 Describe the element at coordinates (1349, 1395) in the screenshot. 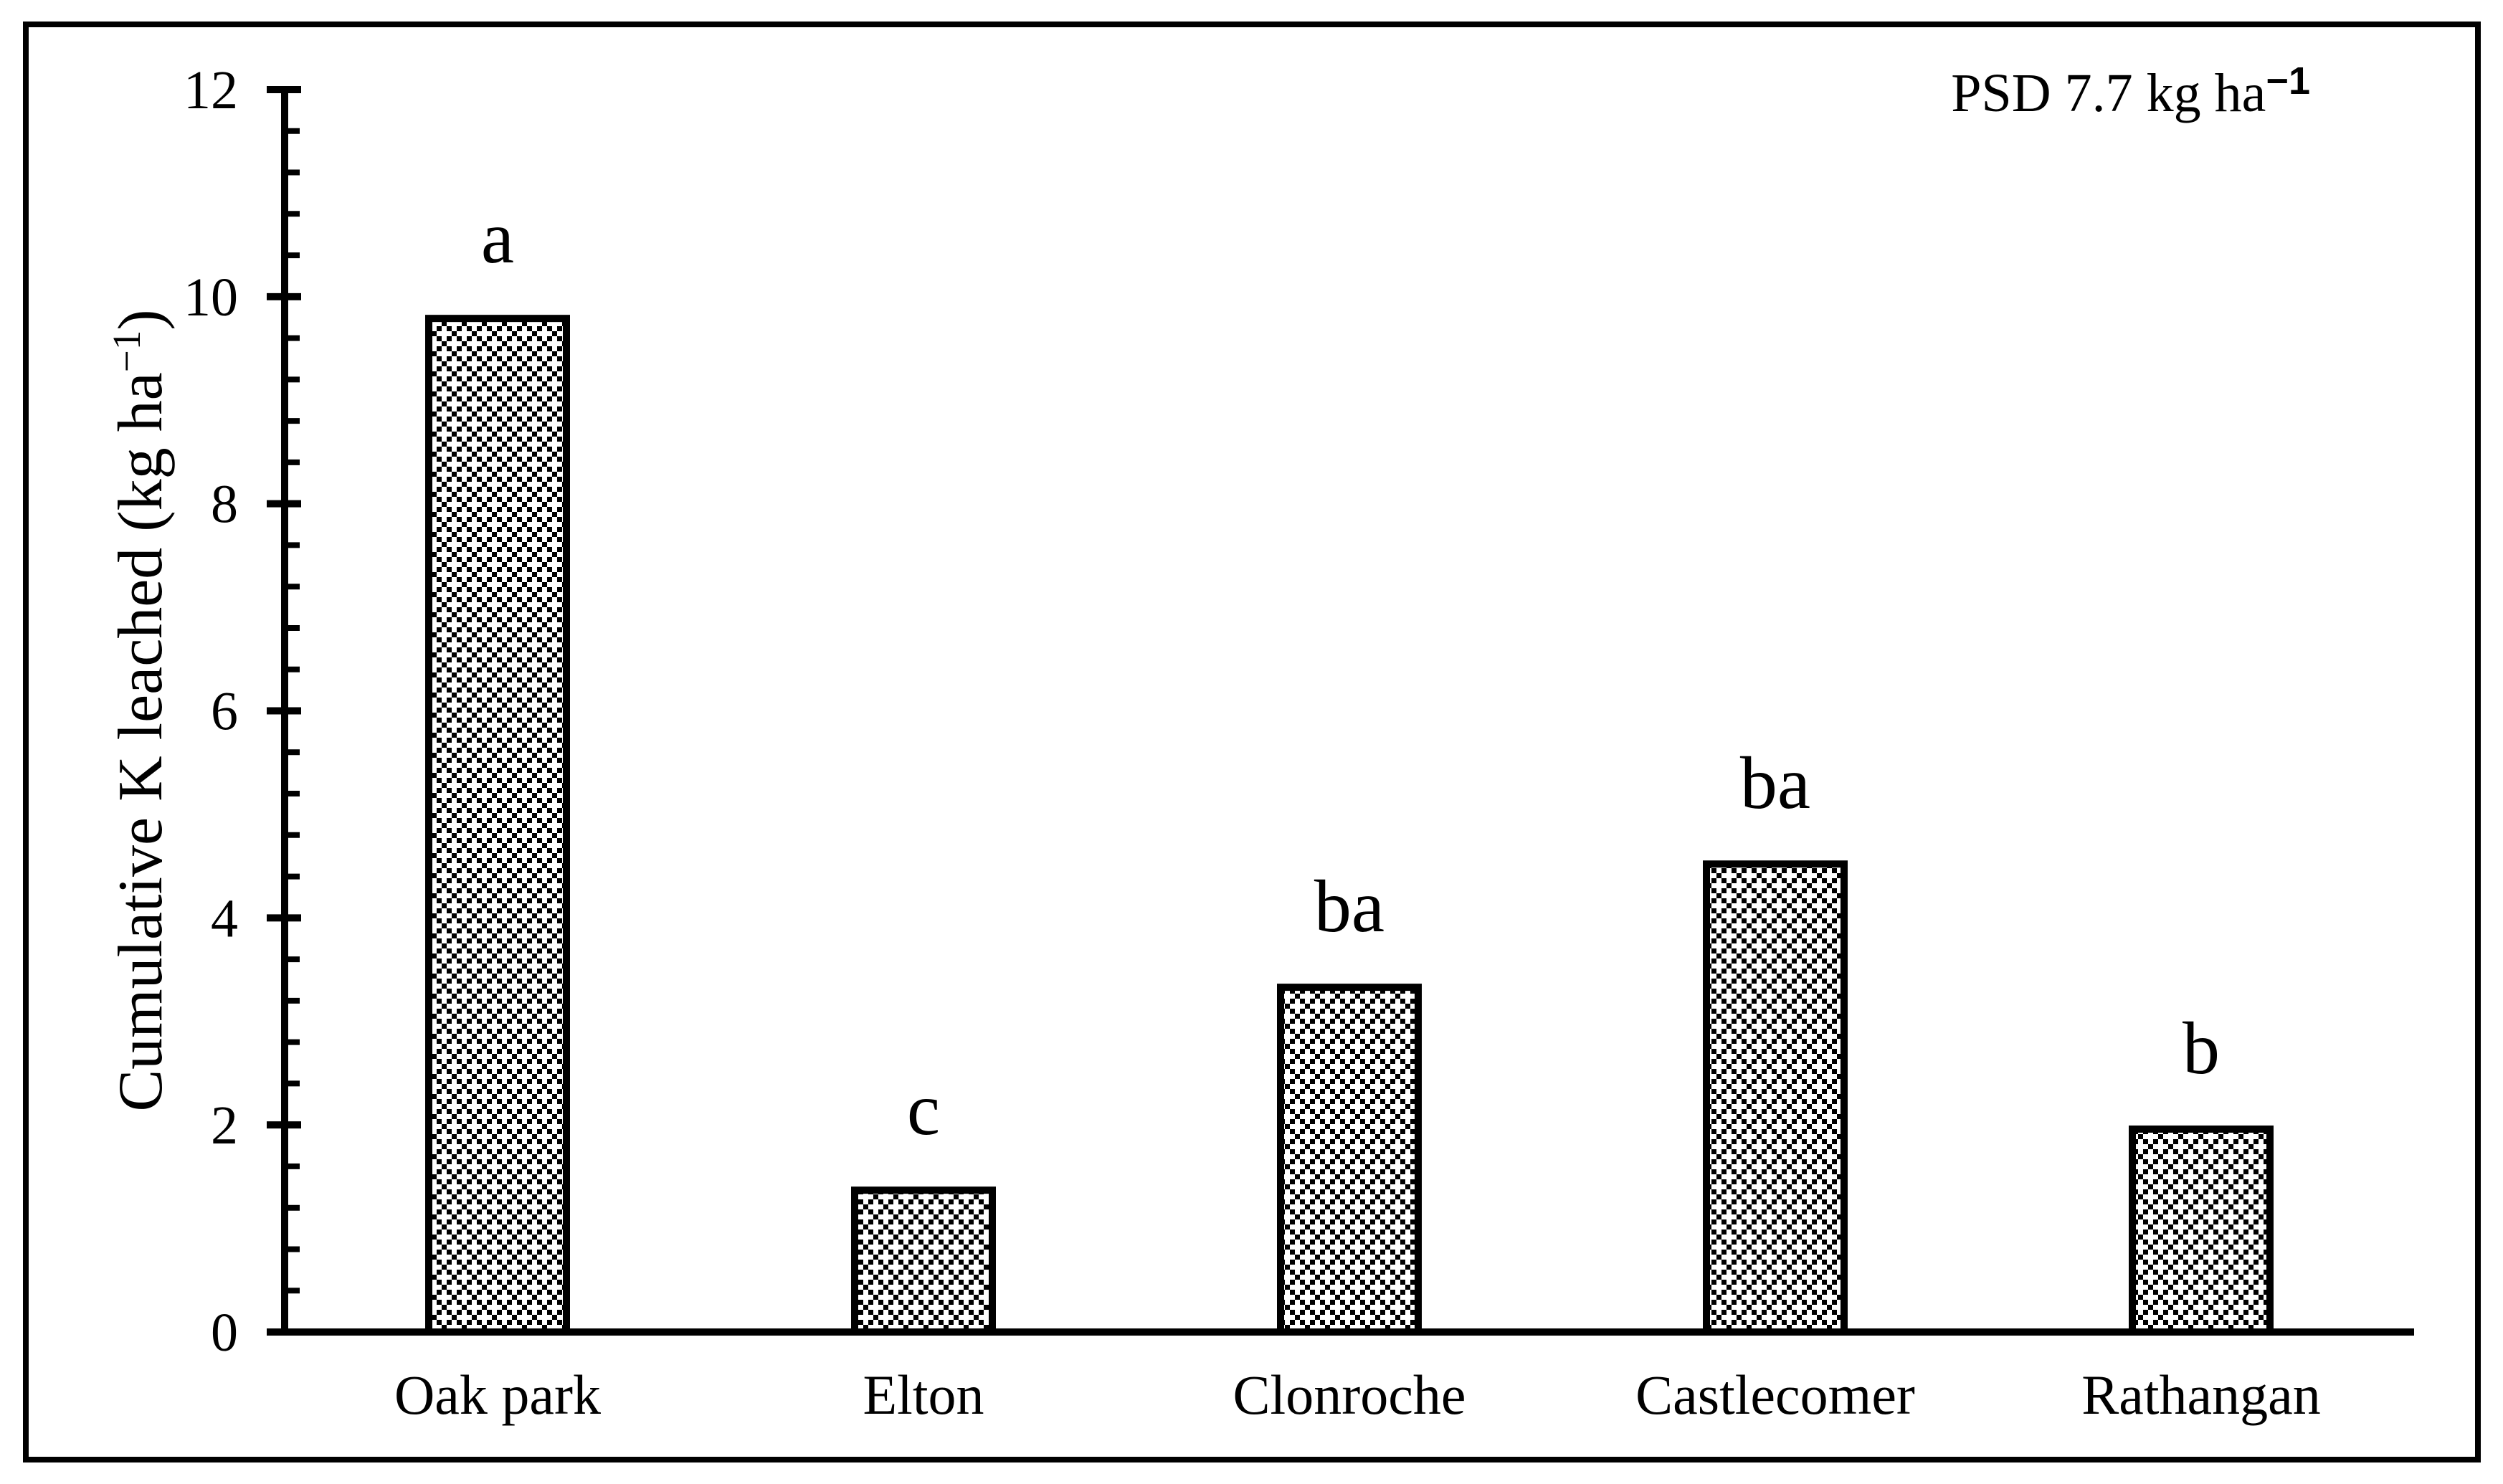

I see `category-label-clonroche: Clonroche` at that location.